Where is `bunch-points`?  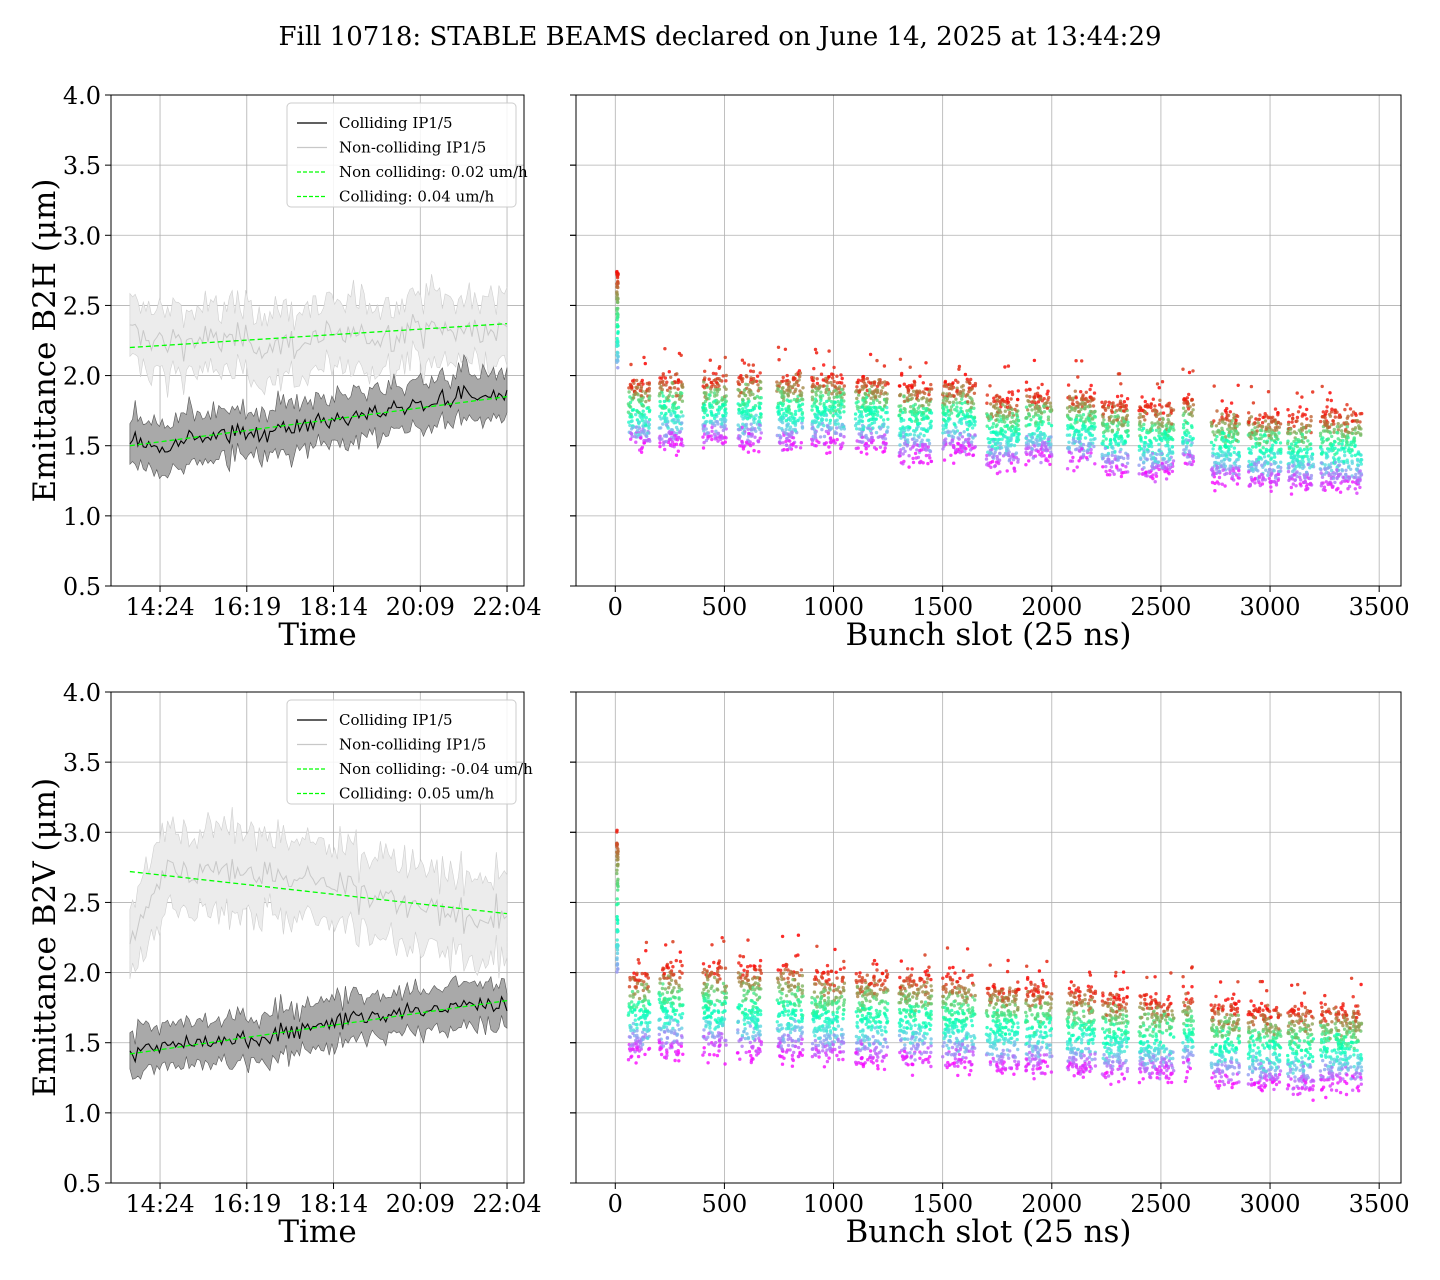 bunch-points is located at coordinates (989, 965).